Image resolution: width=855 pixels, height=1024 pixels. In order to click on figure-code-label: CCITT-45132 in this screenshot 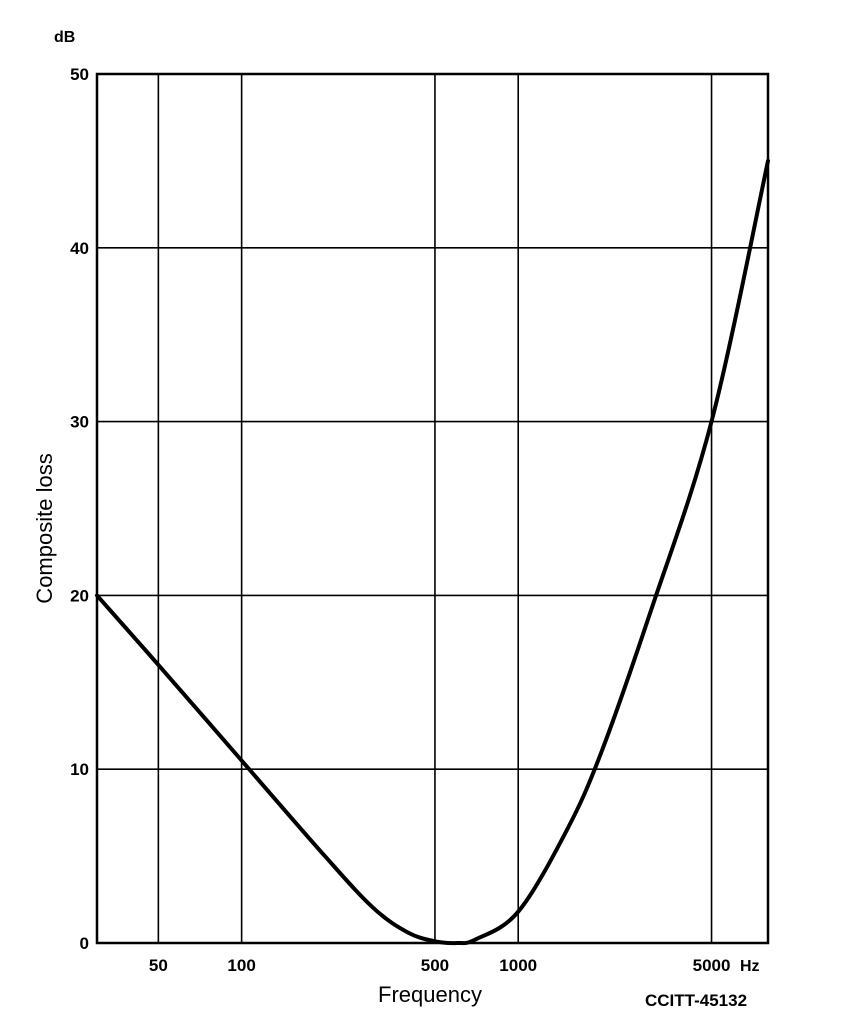, I will do `click(696, 1000)`.